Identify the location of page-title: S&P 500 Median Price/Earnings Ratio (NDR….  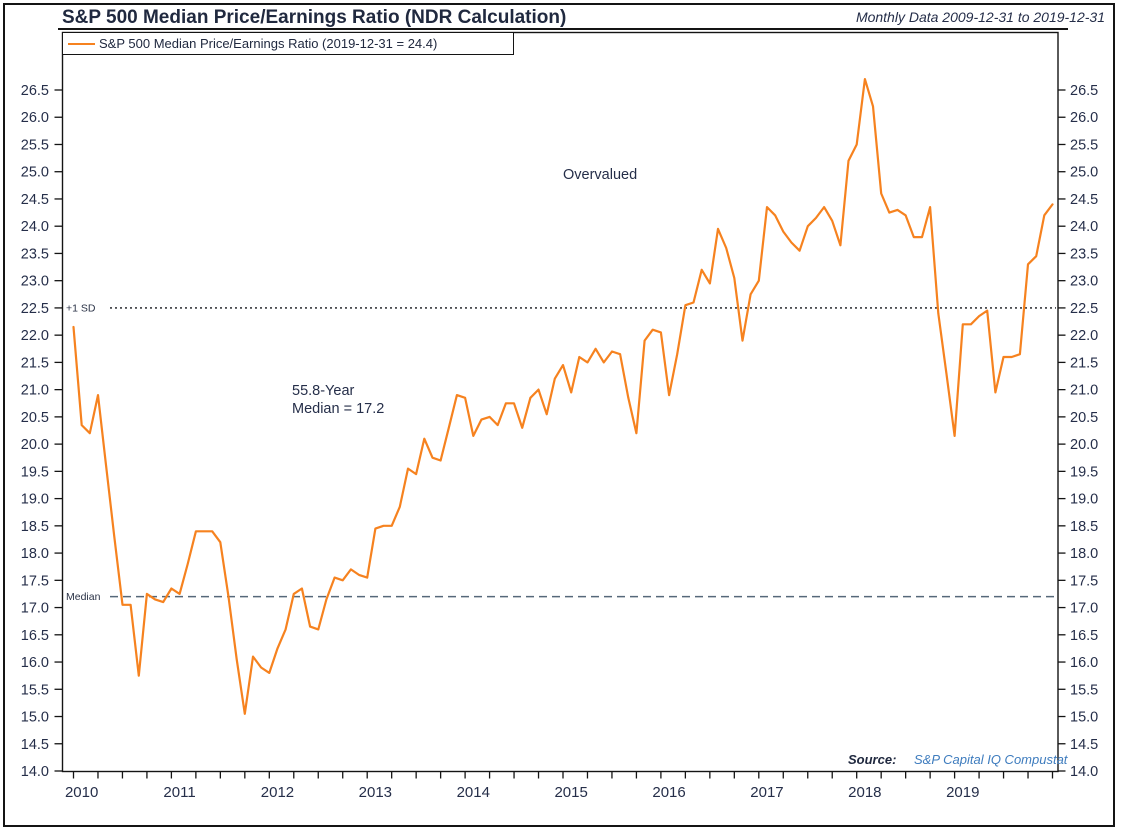
(314, 17).